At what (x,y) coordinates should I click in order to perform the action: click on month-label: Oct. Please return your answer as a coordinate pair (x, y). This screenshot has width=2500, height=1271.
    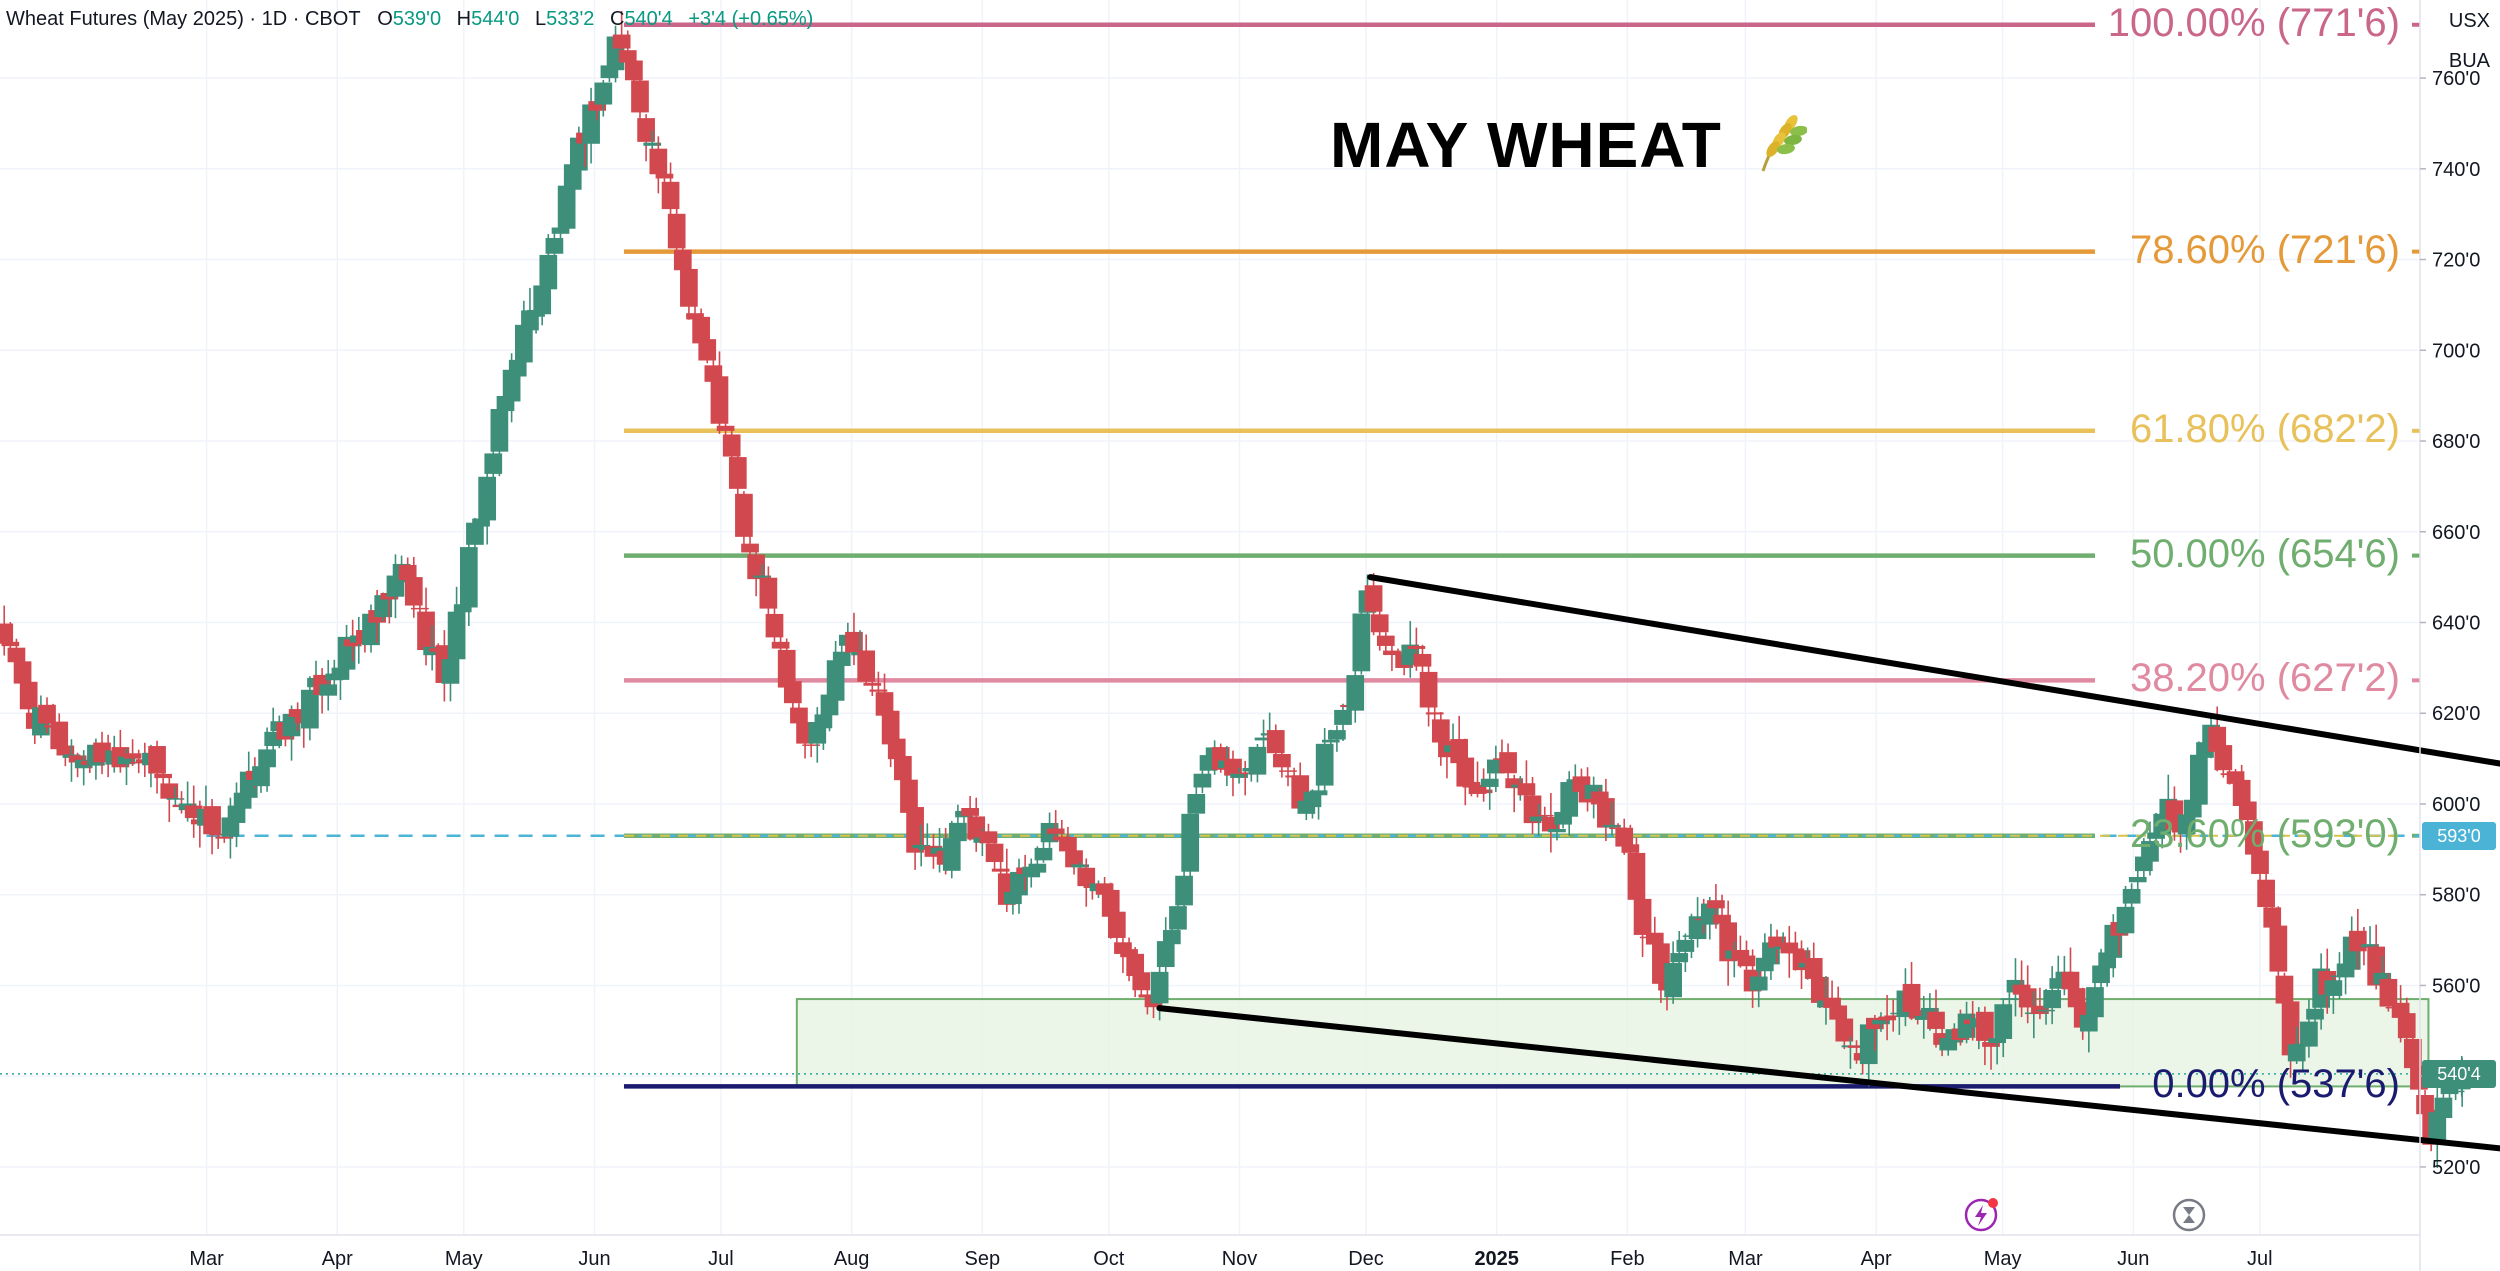
    Looking at the image, I should click on (1109, 1259).